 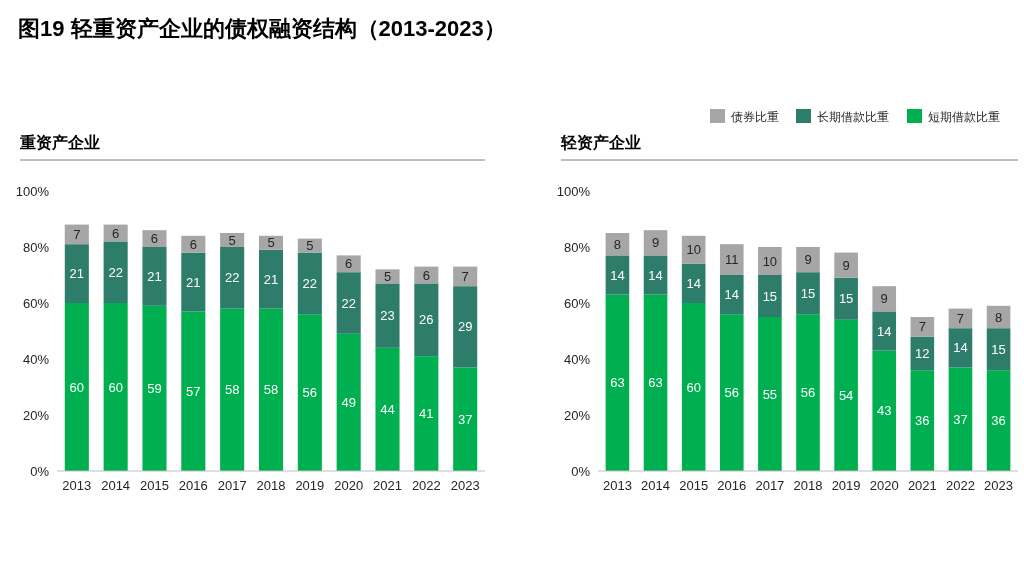 I want to click on data-label: 56, so click(x=808, y=393).